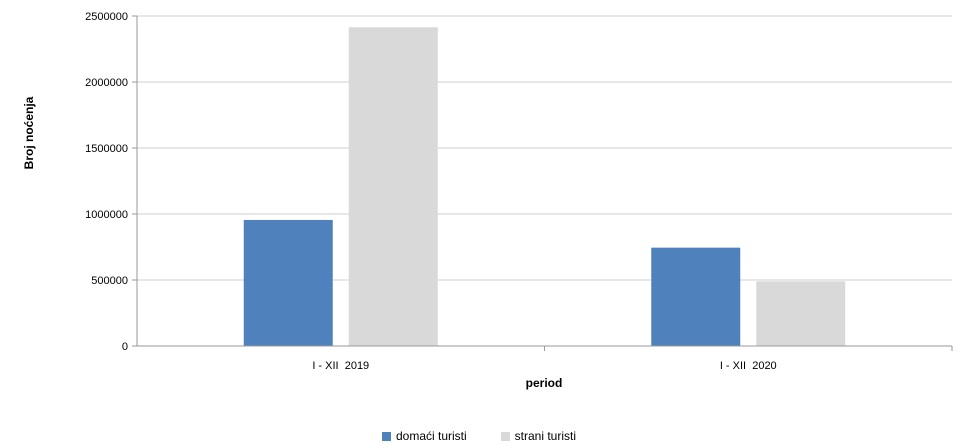  What do you see at coordinates (544, 383) in the screenshot?
I see `x-axis-title: period` at bounding box center [544, 383].